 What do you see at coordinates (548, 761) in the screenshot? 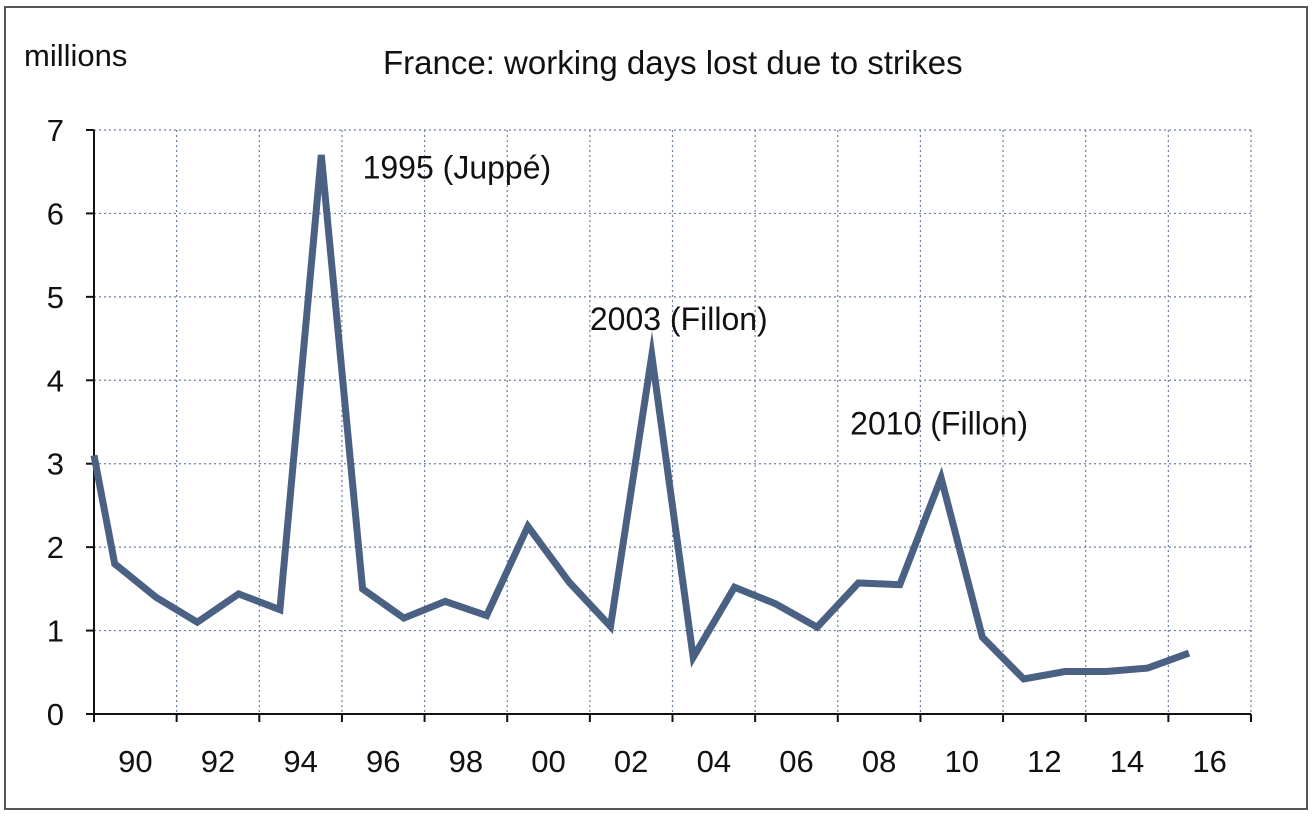
I see `x-tick-label: 00` at bounding box center [548, 761].